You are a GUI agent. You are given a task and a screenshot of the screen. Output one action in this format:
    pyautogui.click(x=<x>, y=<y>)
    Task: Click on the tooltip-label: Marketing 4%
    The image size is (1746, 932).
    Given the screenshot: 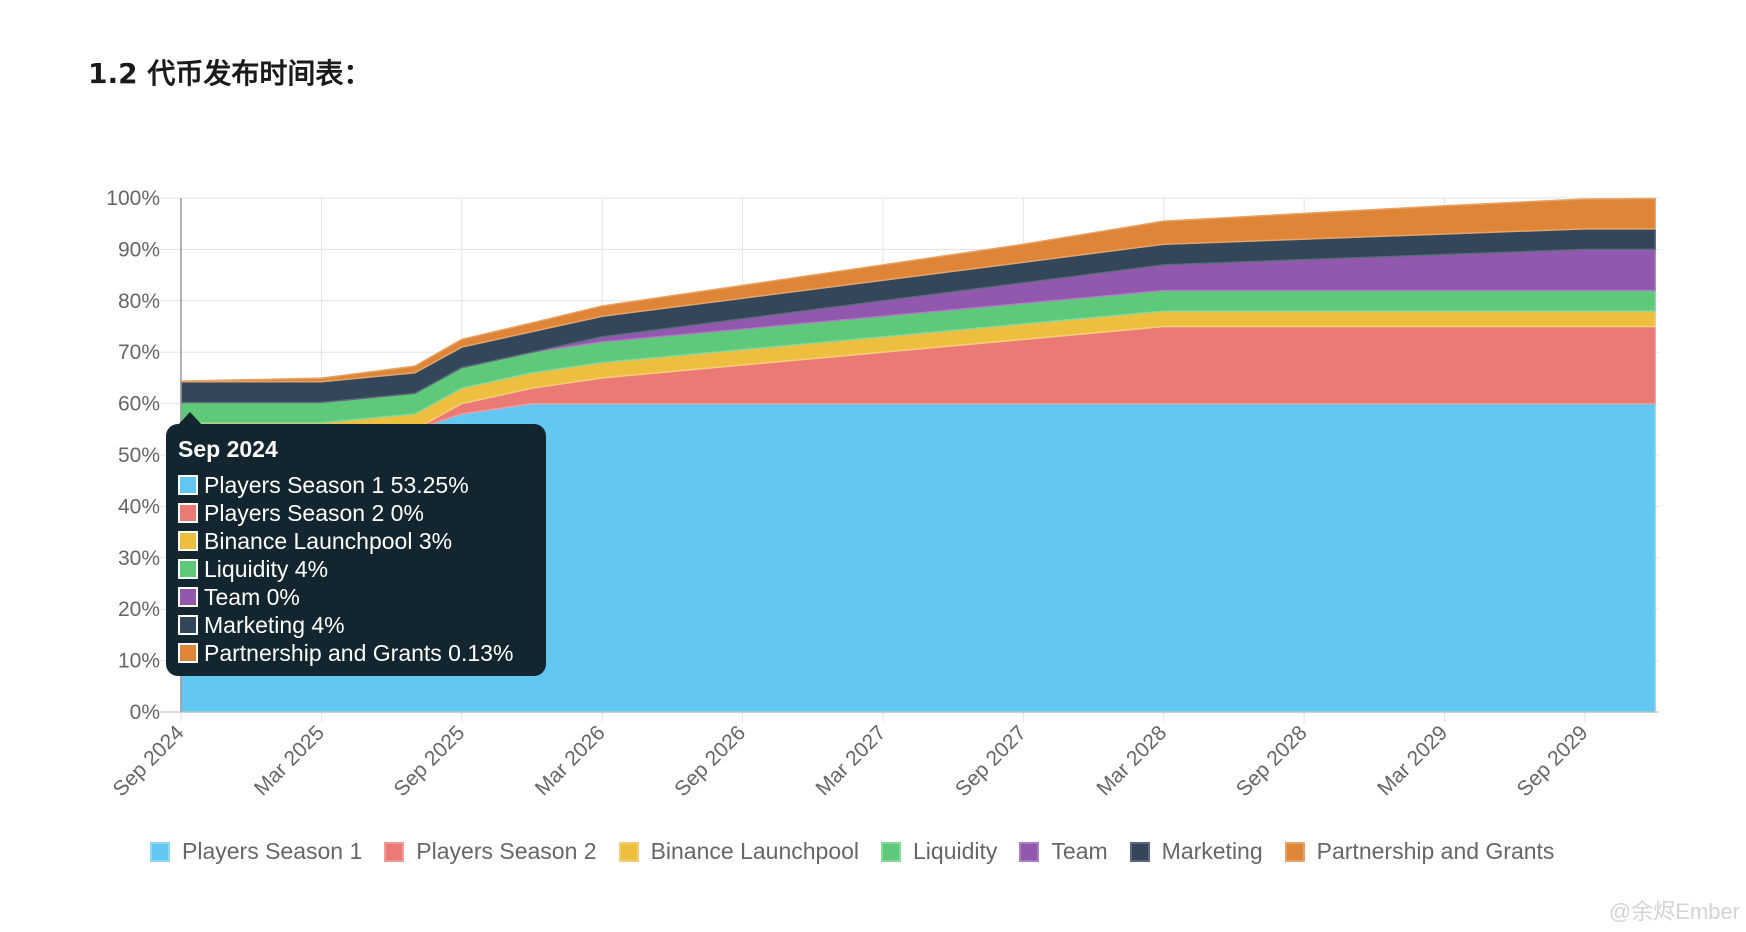 What is the action you would take?
    pyautogui.click(x=274, y=624)
    